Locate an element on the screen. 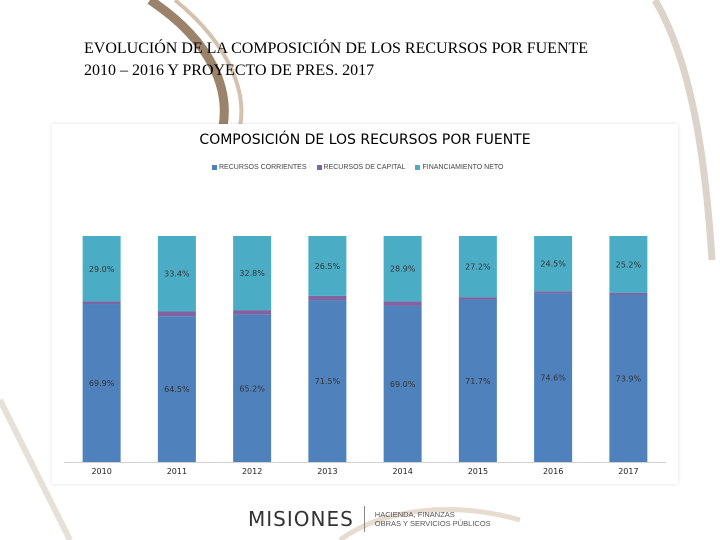  data-label-financiamiento-neto-2013: 26.5% is located at coordinates (328, 266).